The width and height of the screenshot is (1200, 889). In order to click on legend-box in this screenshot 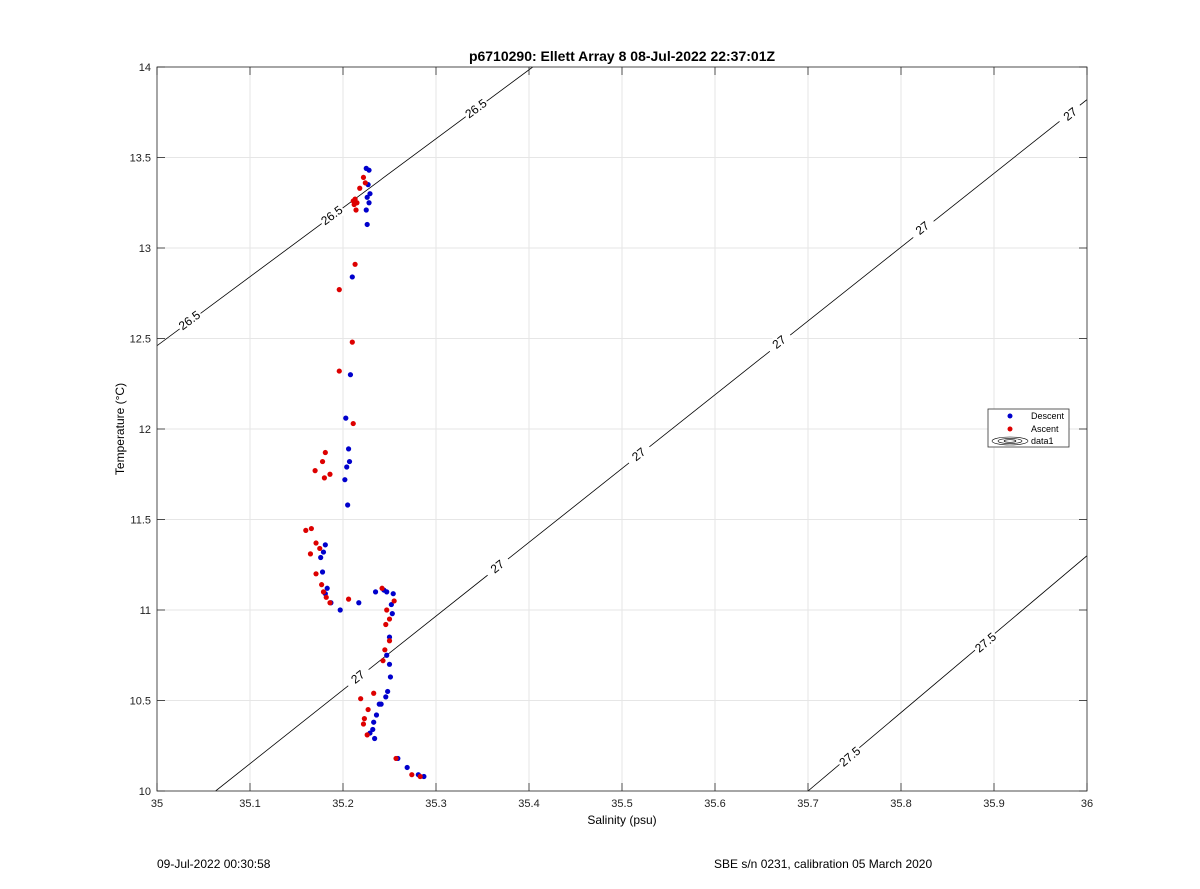, I will do `click(1028, 428)`.